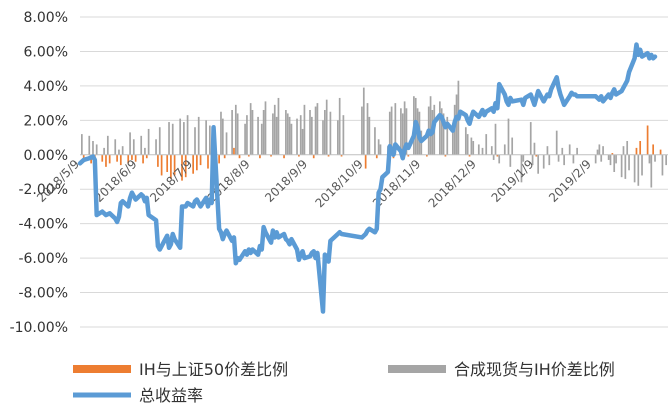 The width and height of the screenshot is (672, 411). What do you see at coordinates (372, 153) in the screenshot?
I see `bar-series-ih-vs-sse50` at bounding box center [372, 153].